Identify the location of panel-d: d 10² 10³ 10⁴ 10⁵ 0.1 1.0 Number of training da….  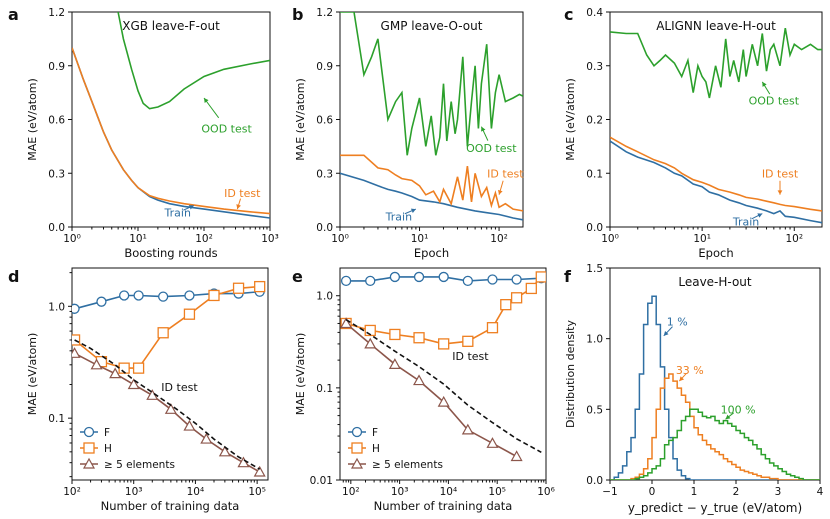
(138, 390).